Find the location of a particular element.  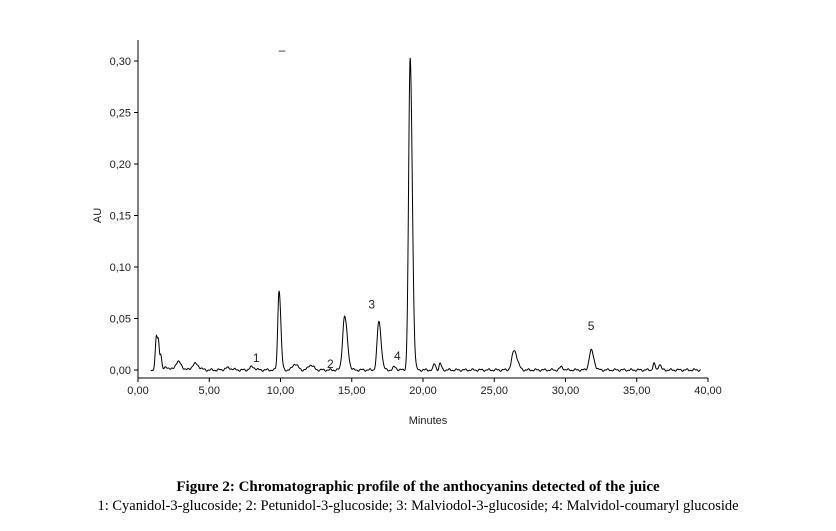

x-tick-label: 0,00 is located at coordinates (137, 391).